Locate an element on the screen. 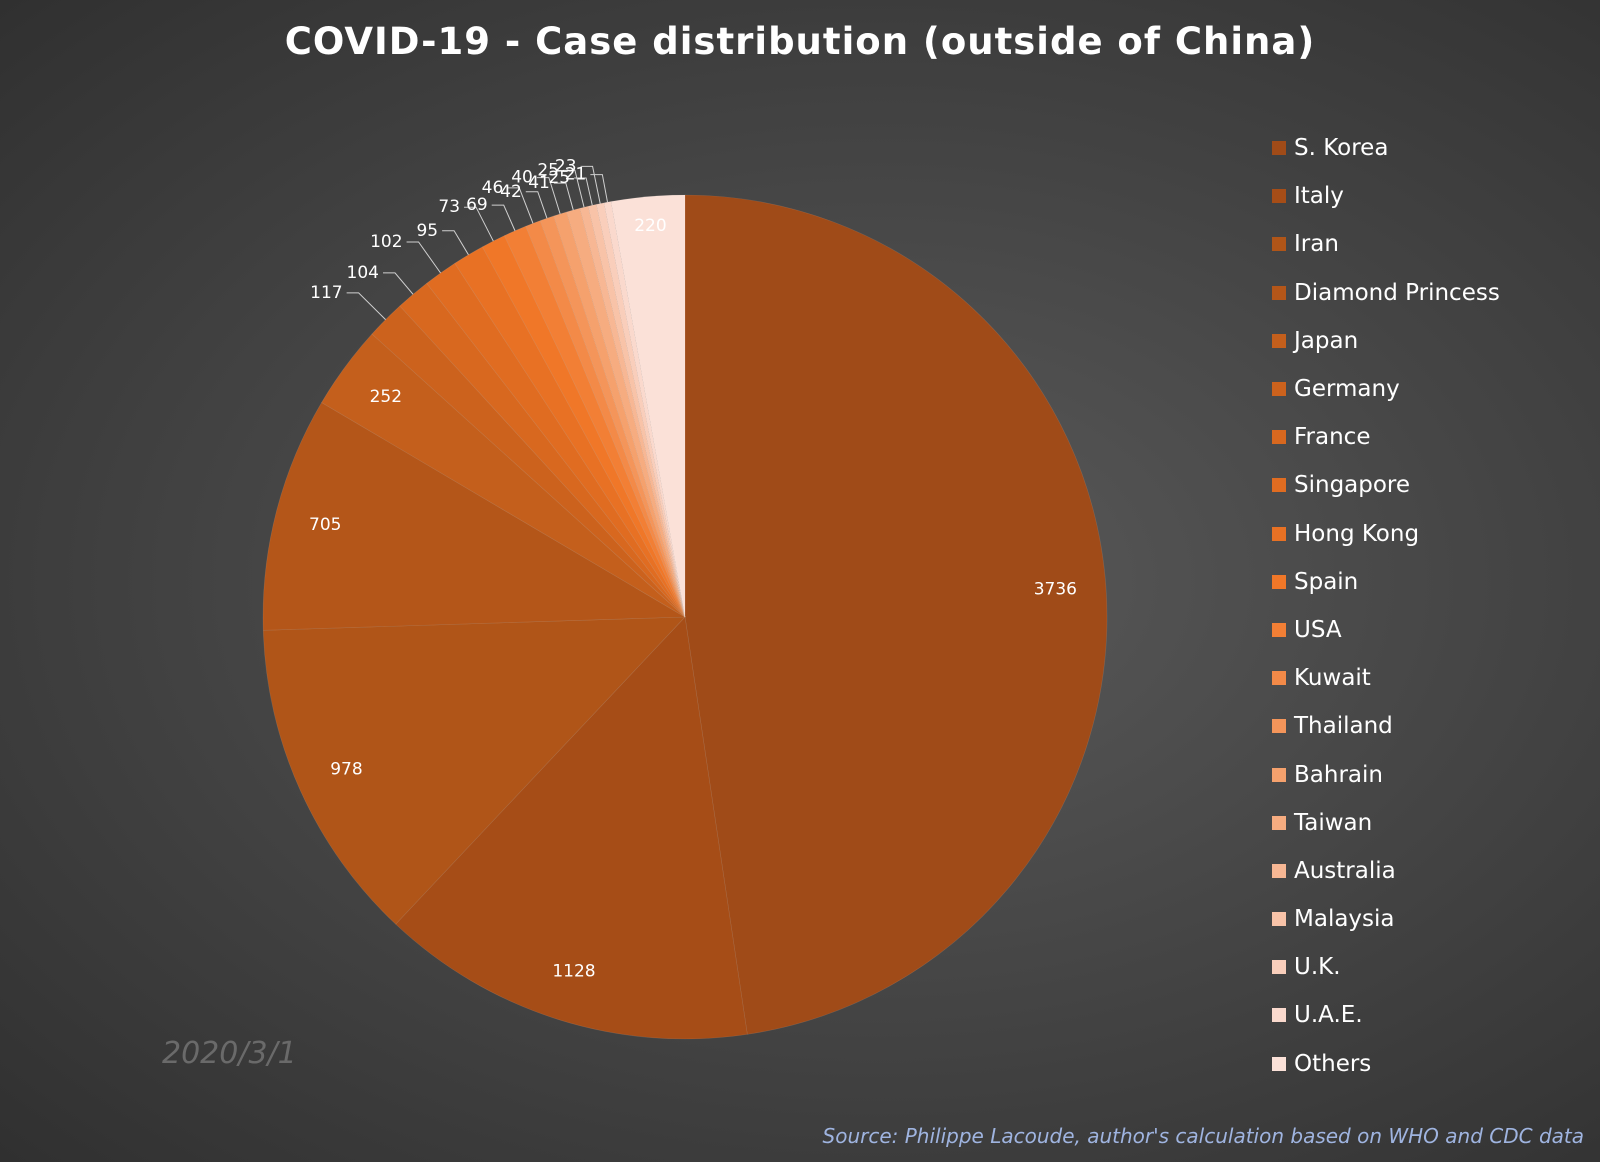  legend-entry: Singapore is located at coordinates (1386, 485).